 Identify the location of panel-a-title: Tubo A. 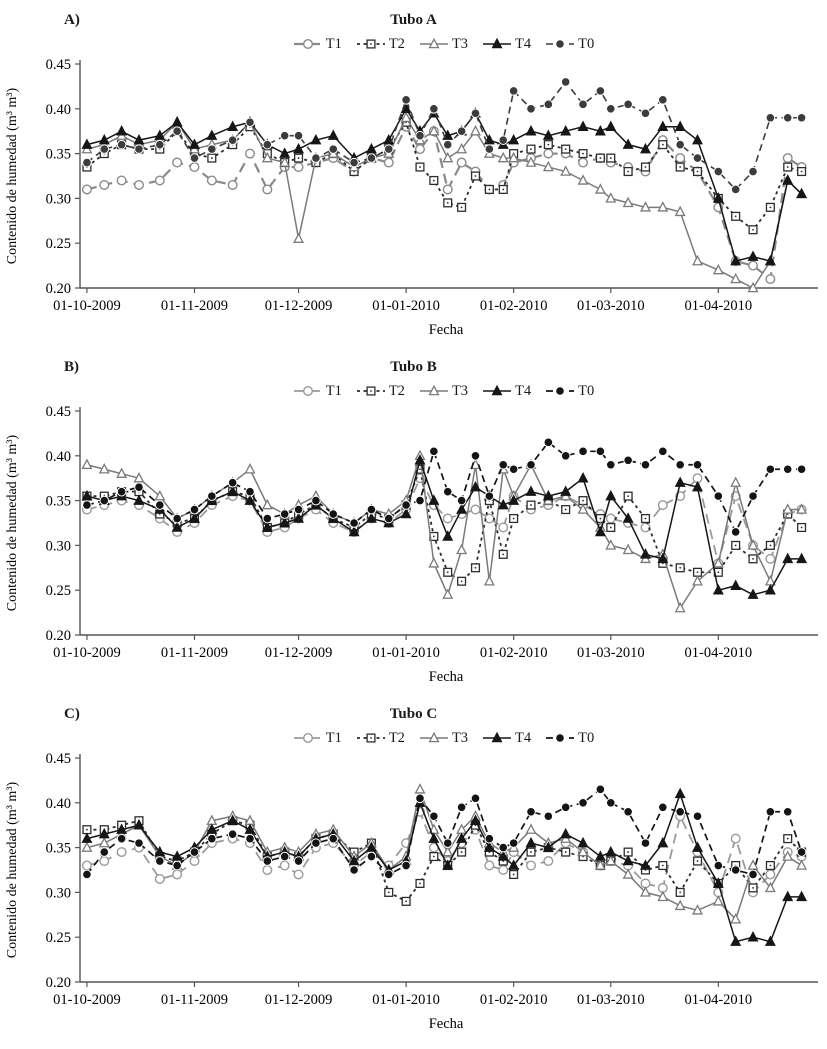
(413, 20).